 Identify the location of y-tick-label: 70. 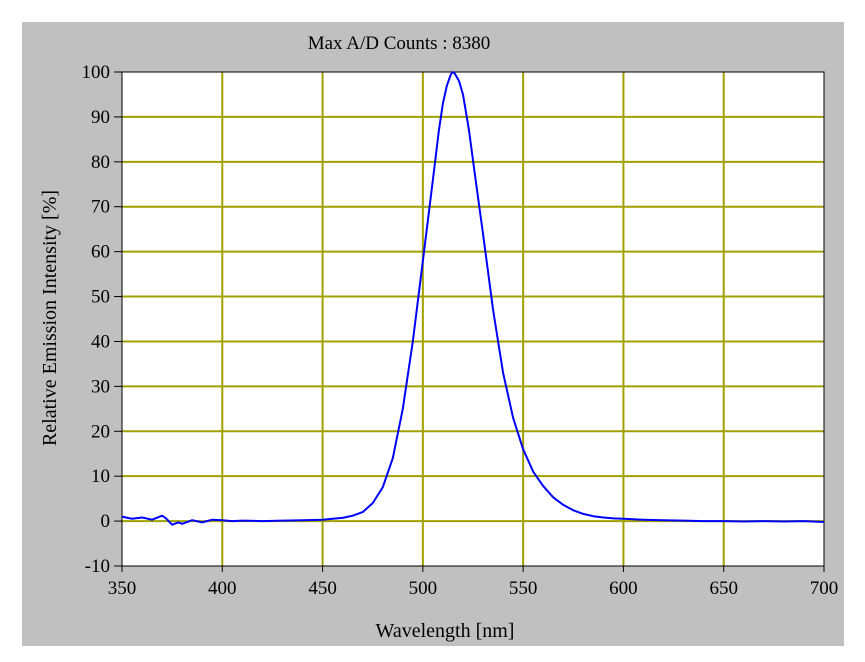
(100, 207).